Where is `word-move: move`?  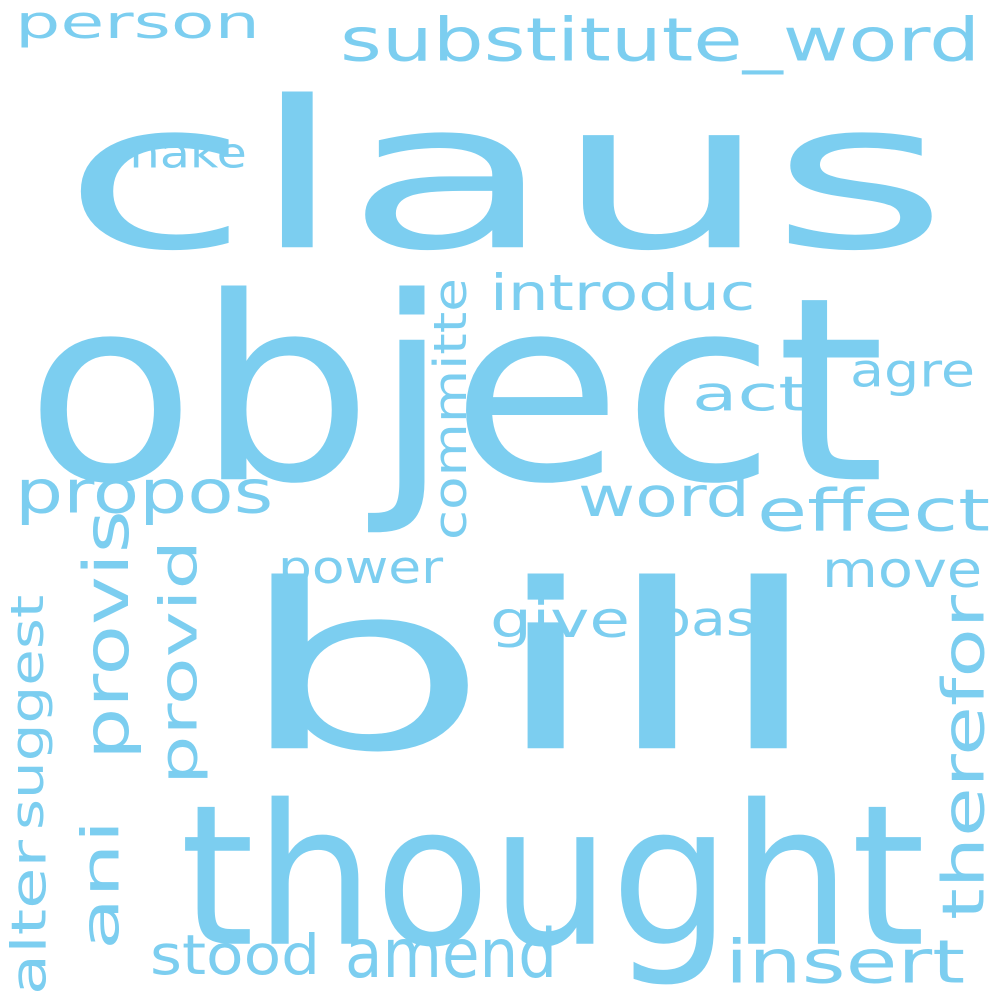
word-move: move is located at coordinates (902, 569).